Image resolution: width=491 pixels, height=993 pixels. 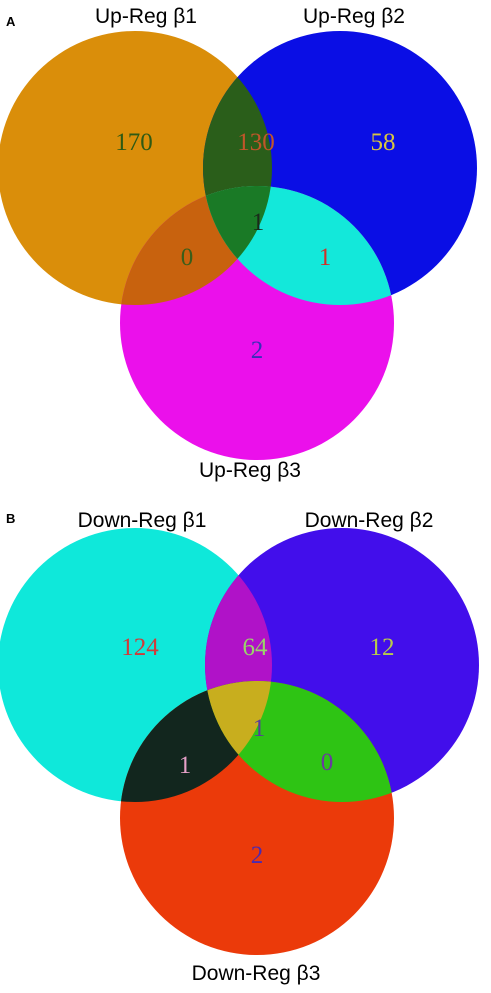 I want to click on count-1-3: 1, so click(x=185, y=765).